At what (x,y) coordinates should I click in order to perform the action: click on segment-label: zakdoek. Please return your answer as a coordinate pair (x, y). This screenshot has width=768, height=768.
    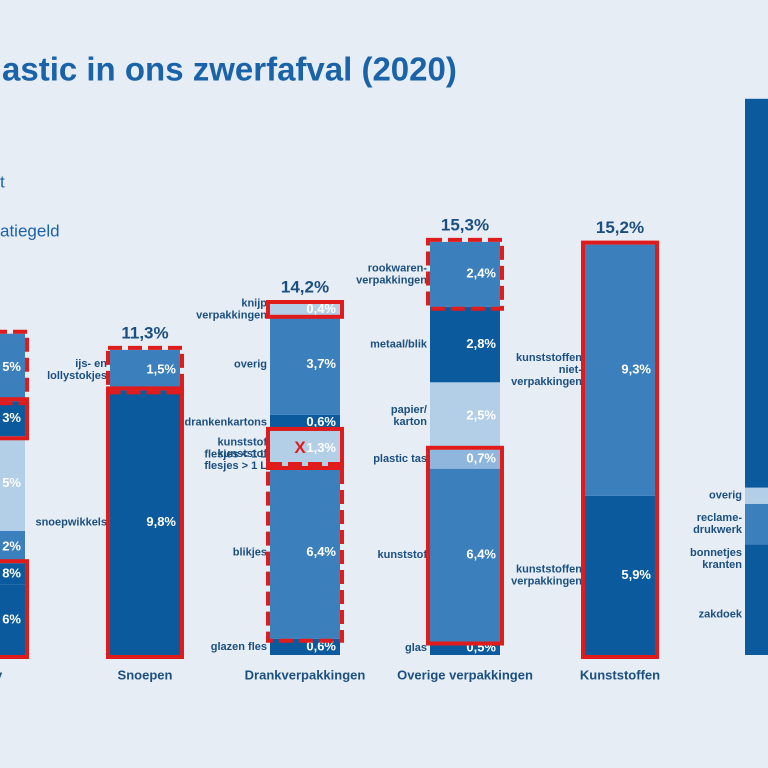
    Looking at the image, I should click on (721, 614).